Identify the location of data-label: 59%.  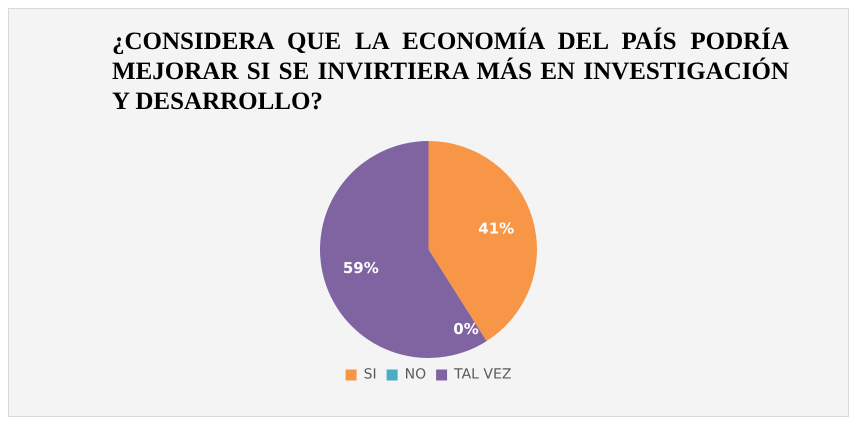
(360, 268).